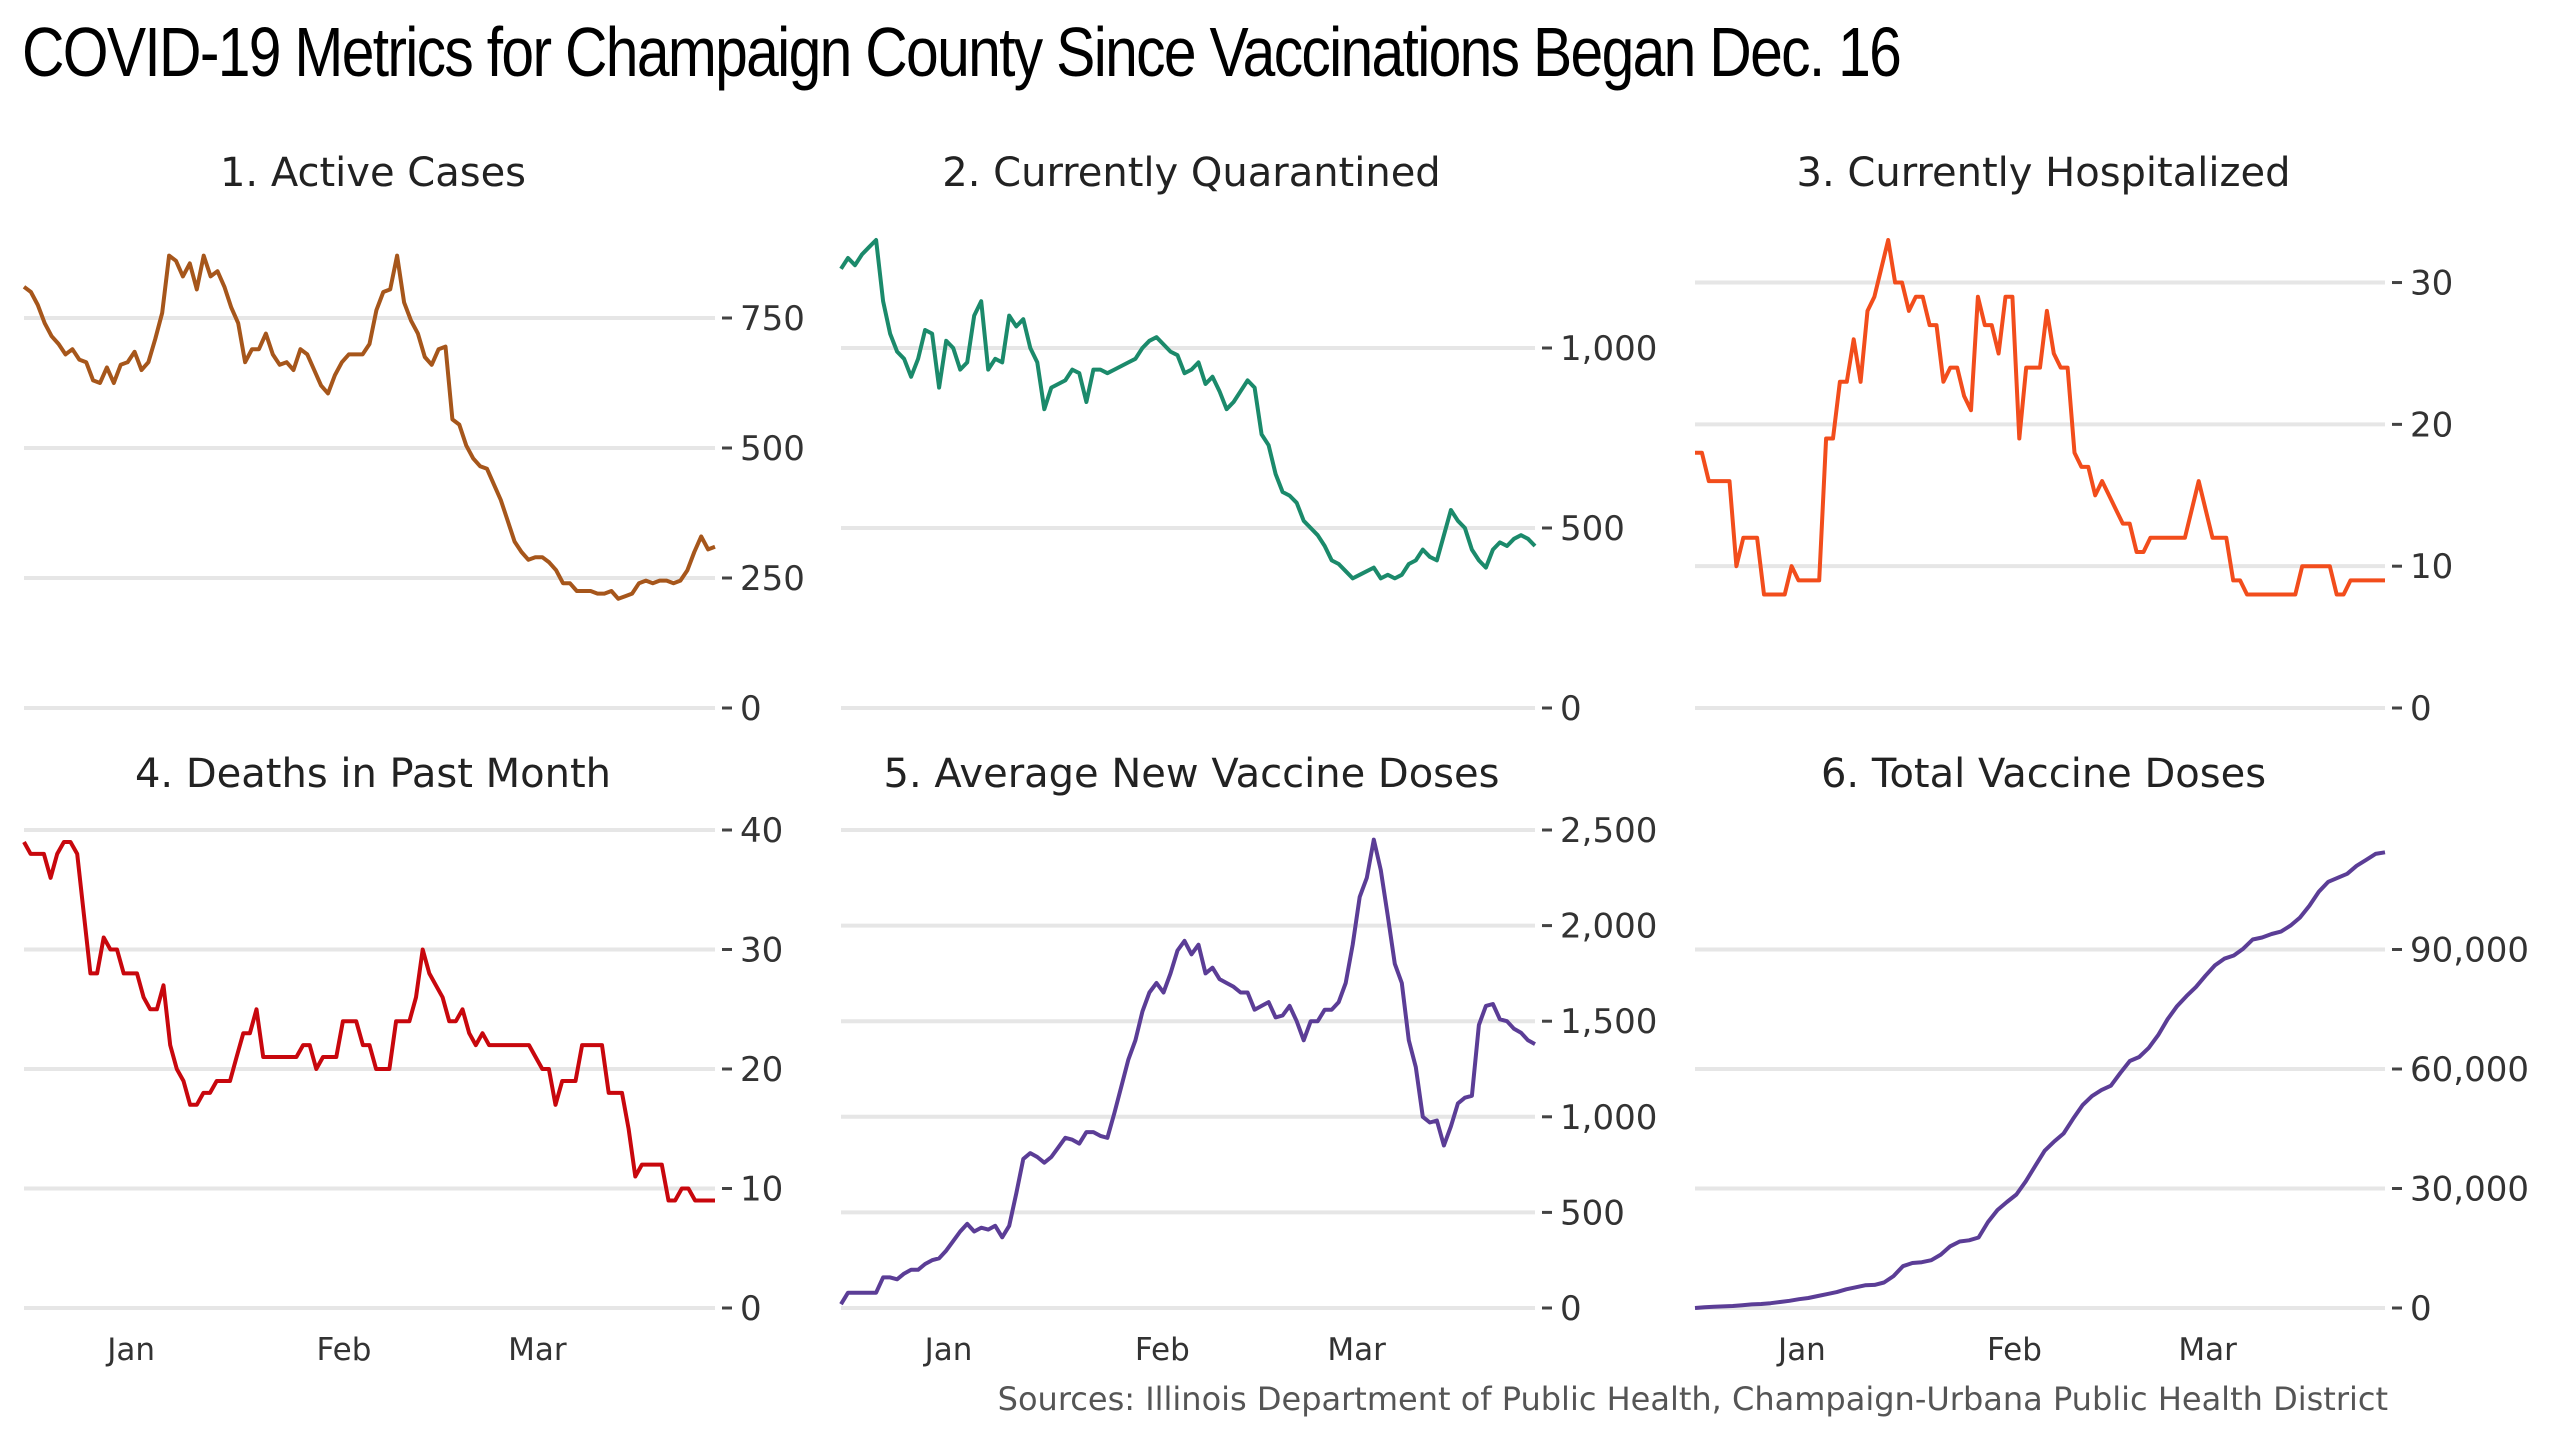 Image resolution: width=2560 pixels, height=1440 pixels. I want to click on chart-panel-3: 3. Currently Hospitalized 0 10 20 30, so click(2074, 439).